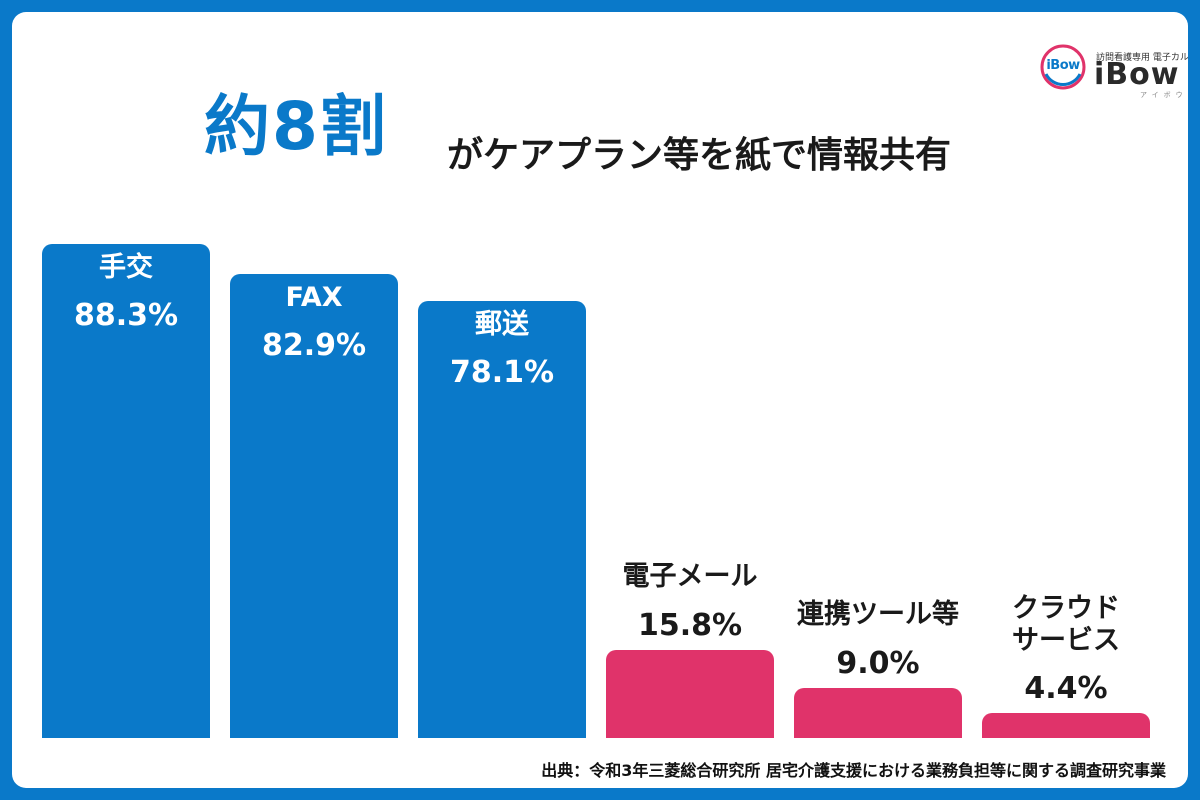  I want to click on category-label-1: FAX, so click(314, 297).